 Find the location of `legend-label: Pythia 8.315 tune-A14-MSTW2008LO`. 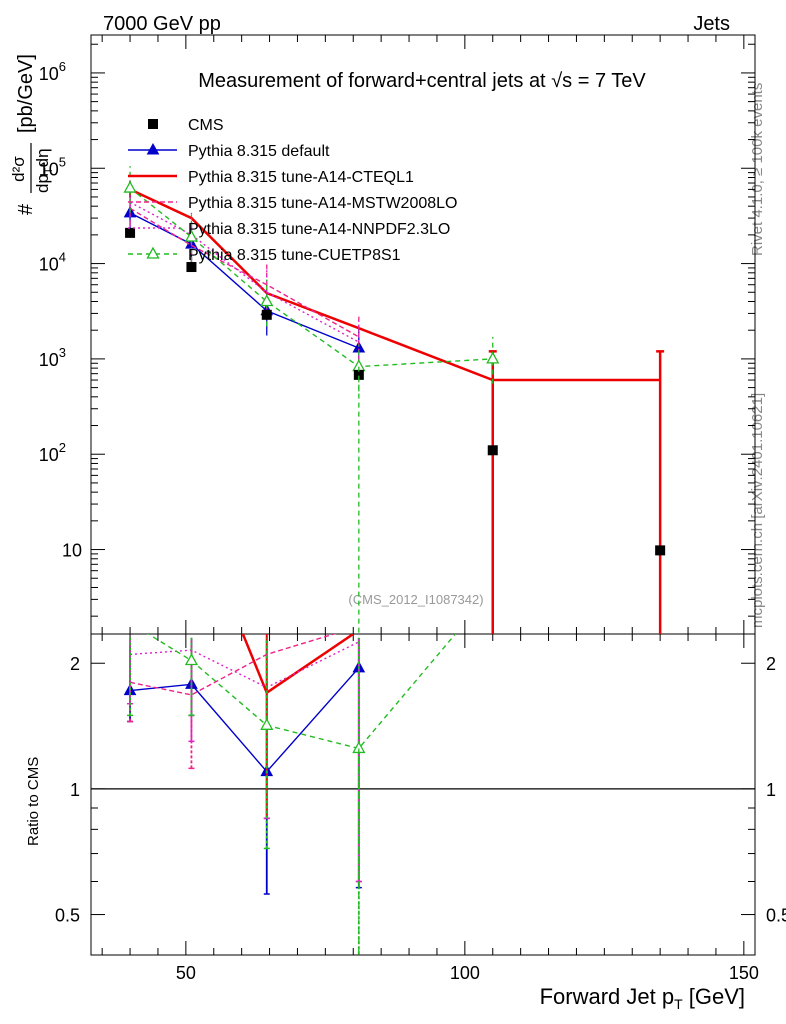

legend-label: Pythia 8.315 tune-A14-MSTW2008LO is located at coordinates (322, 203).